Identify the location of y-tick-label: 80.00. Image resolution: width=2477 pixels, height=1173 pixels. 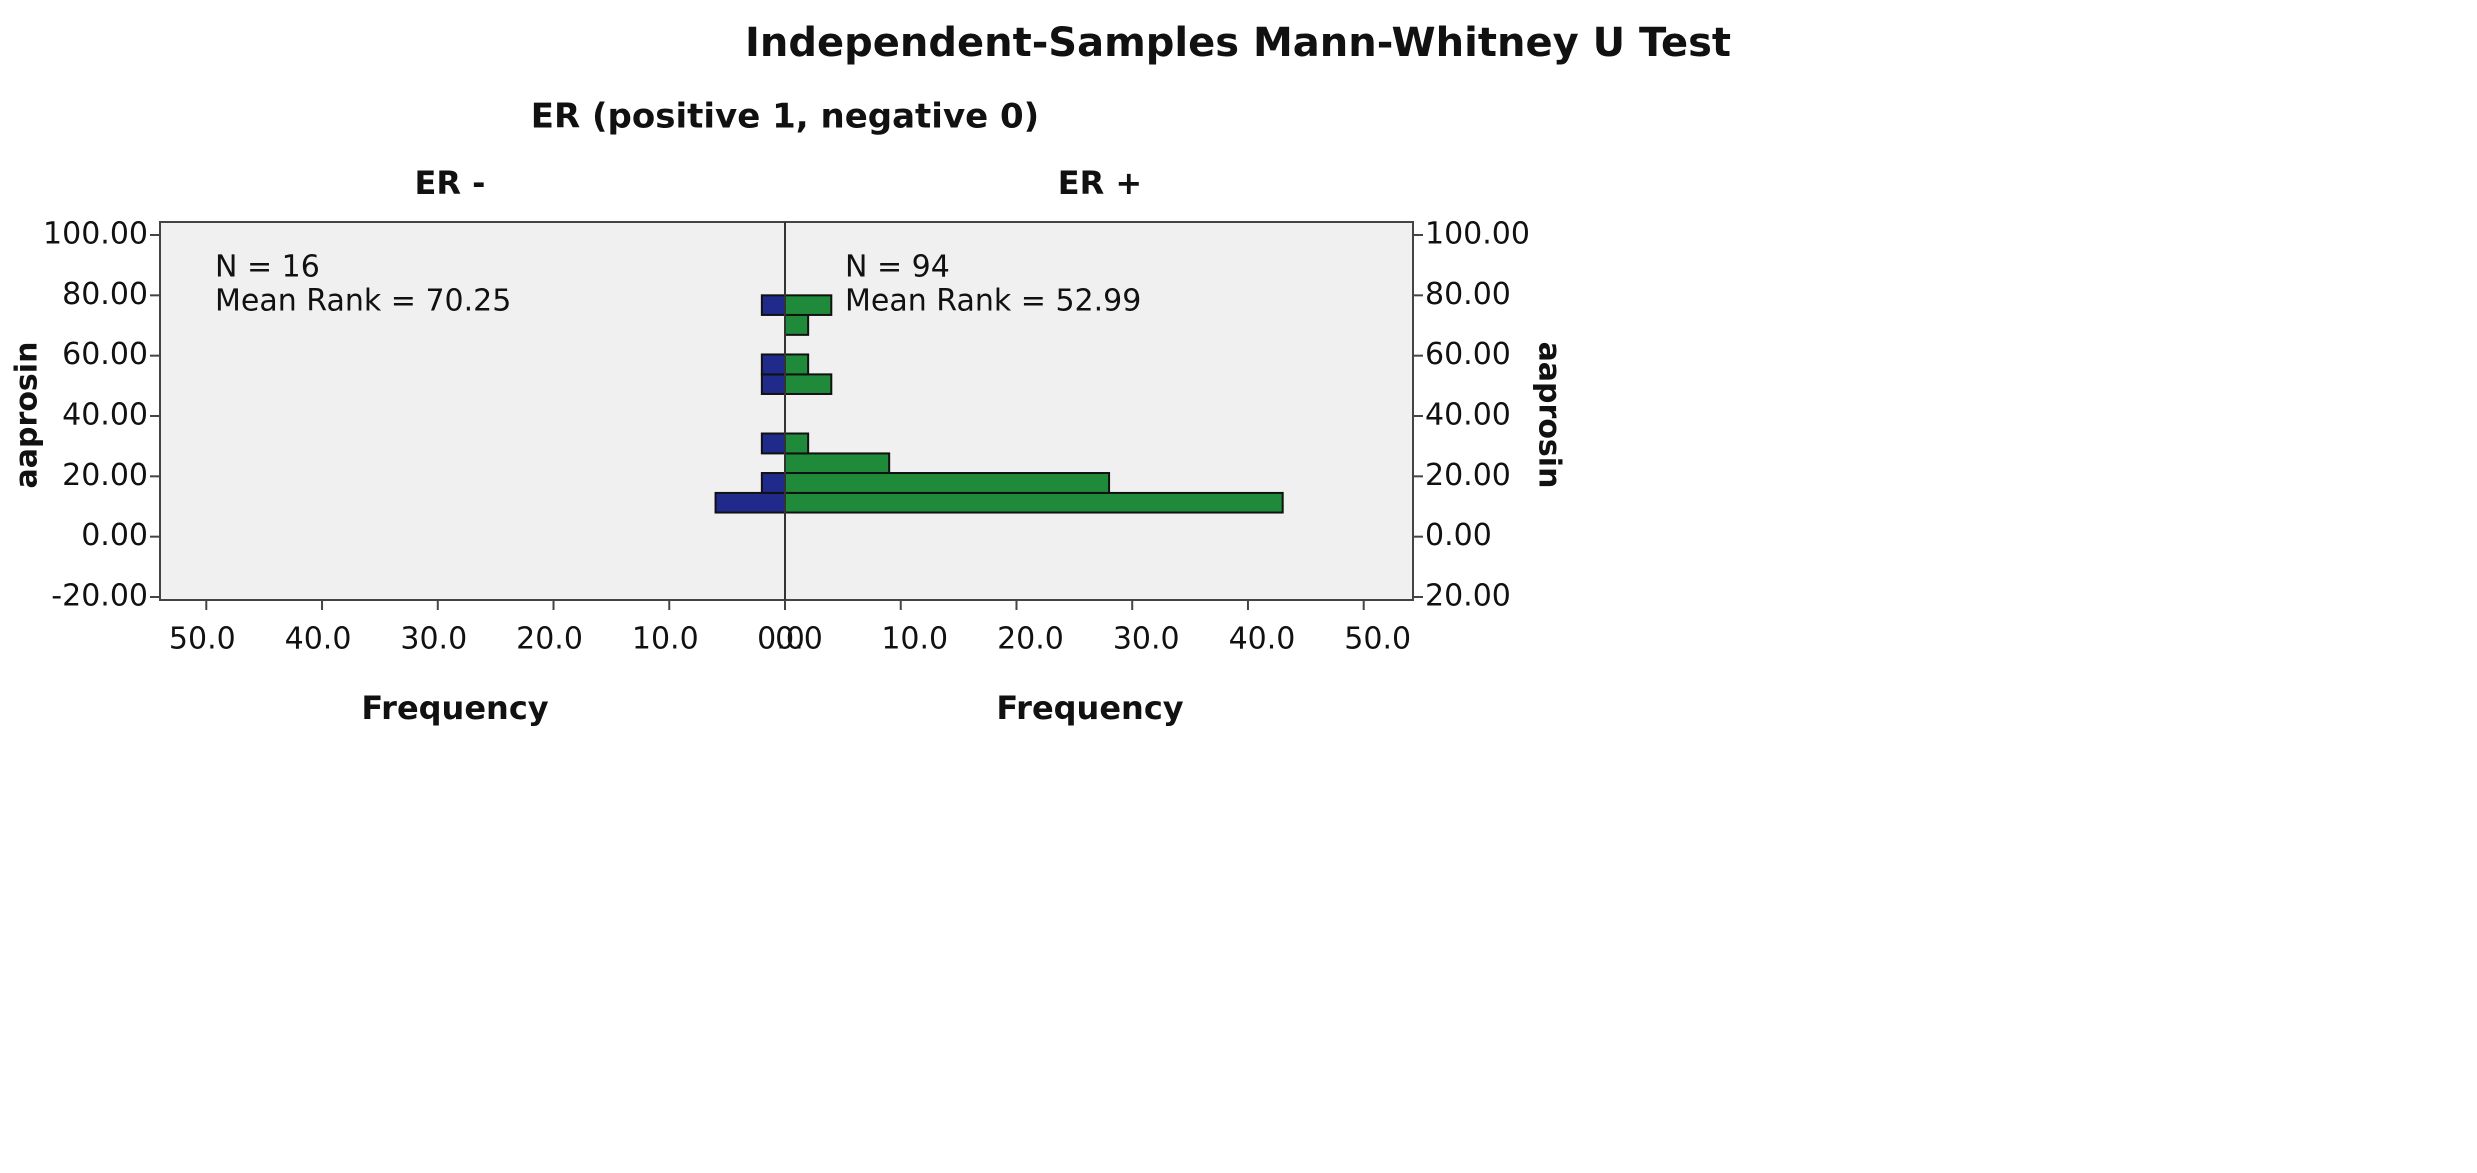
(105, 294).